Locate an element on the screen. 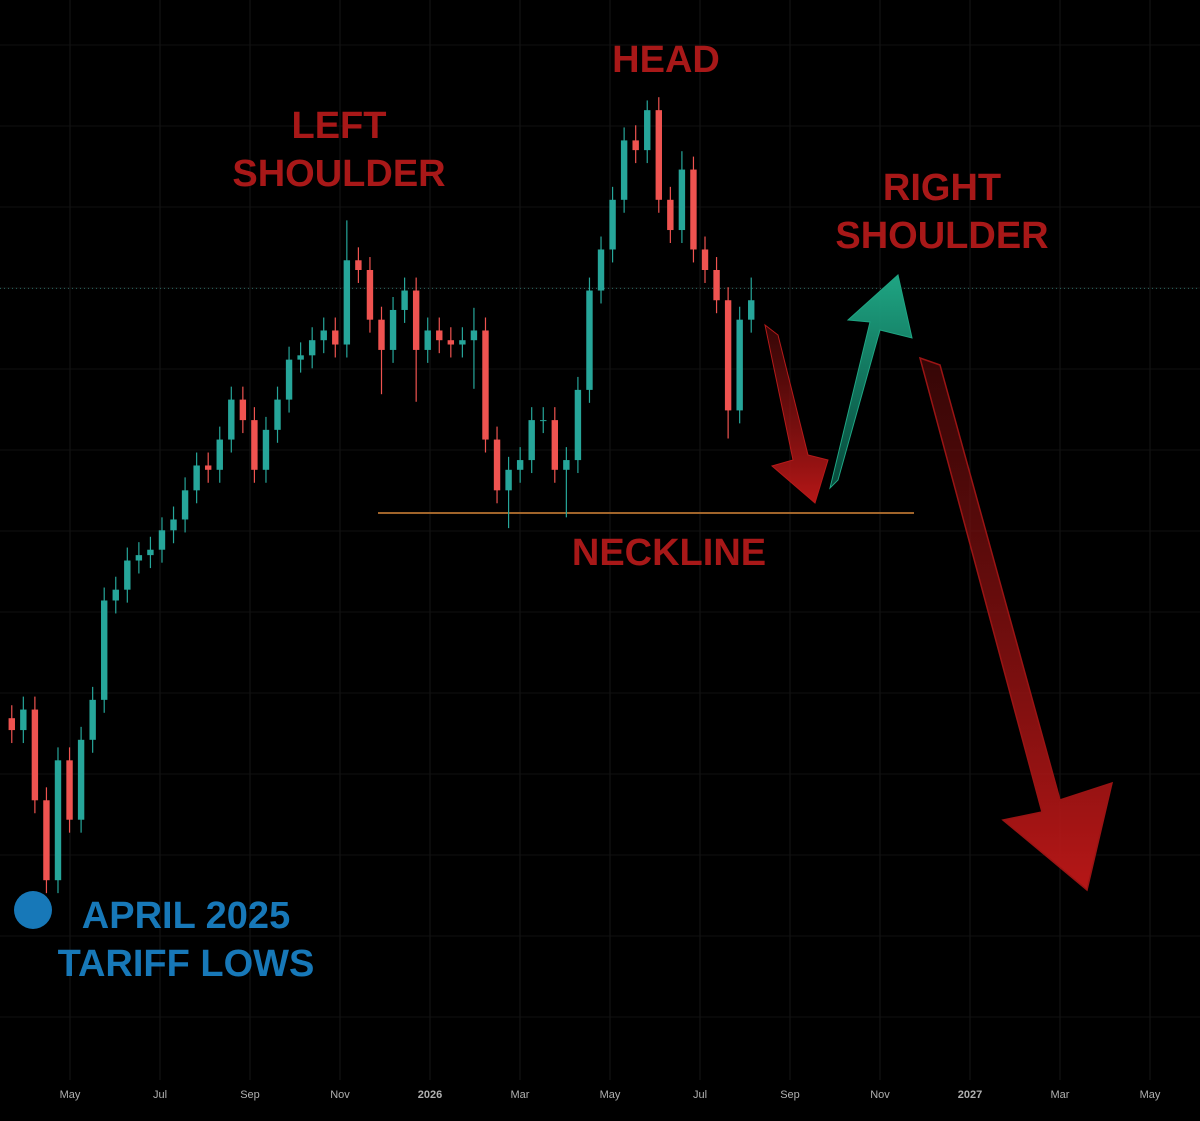 This screenshot has width=1200, height=1121. annotation: TARIFF LOWS is located at coordinates (186, 964).